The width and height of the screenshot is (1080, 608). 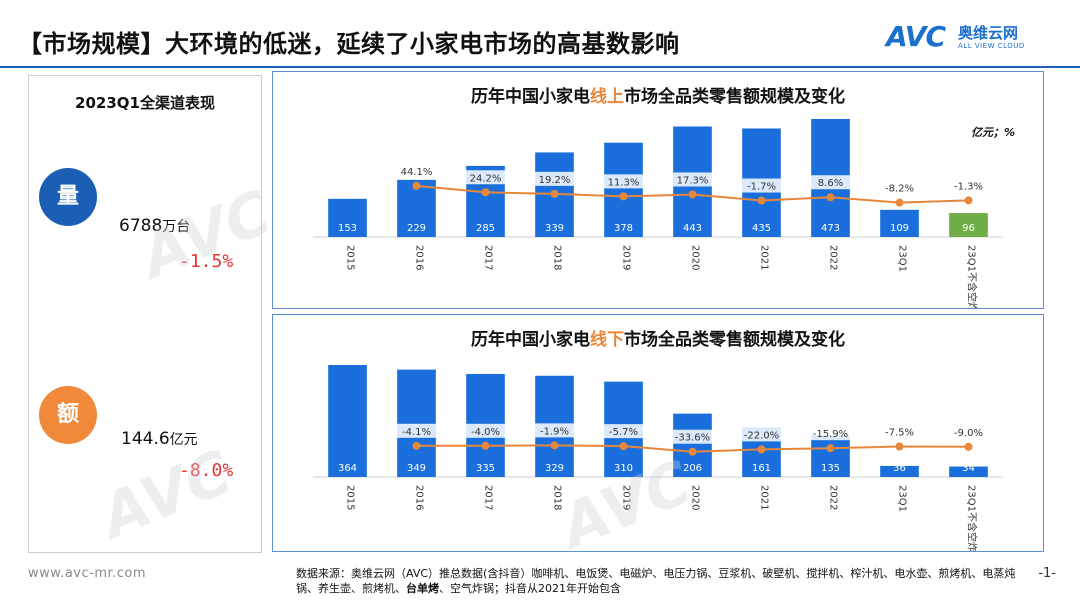 I want to click on change-label: -4.0%, so click(x=485, y=432).